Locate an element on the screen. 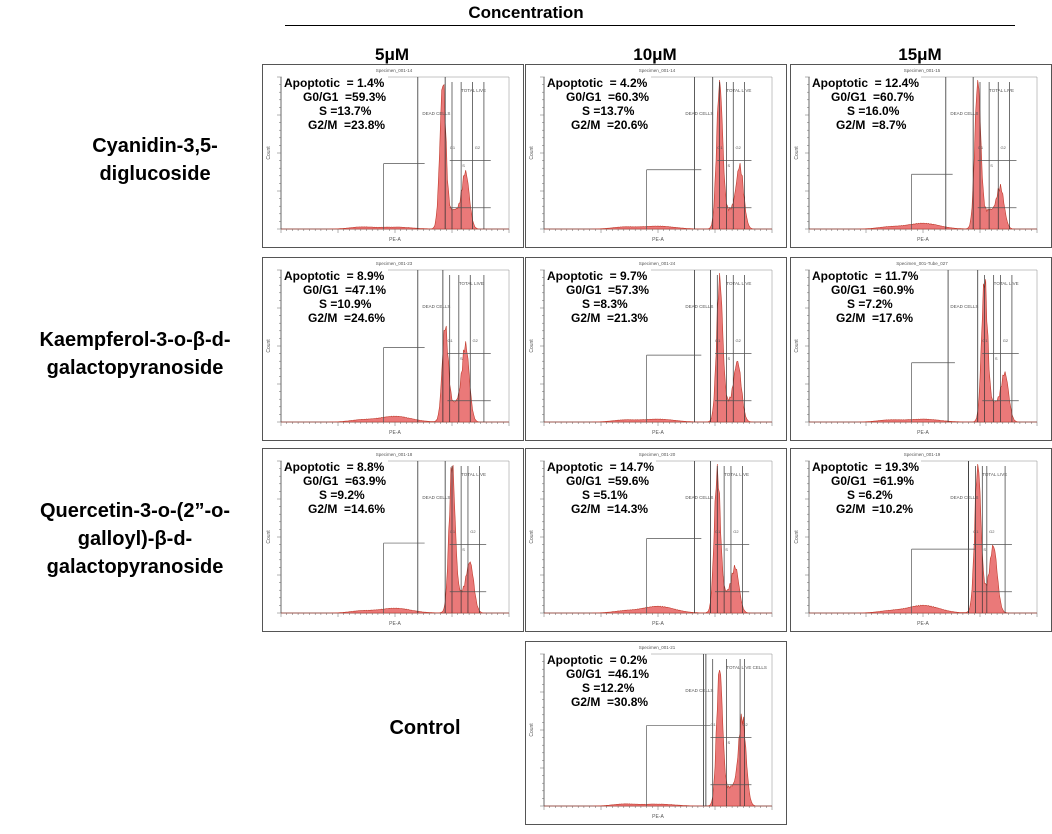 Image resolution: width=1052 pixels, height=834 pixels. g2m-value: G2/M =24.6% is located at coordinates (347, 318).